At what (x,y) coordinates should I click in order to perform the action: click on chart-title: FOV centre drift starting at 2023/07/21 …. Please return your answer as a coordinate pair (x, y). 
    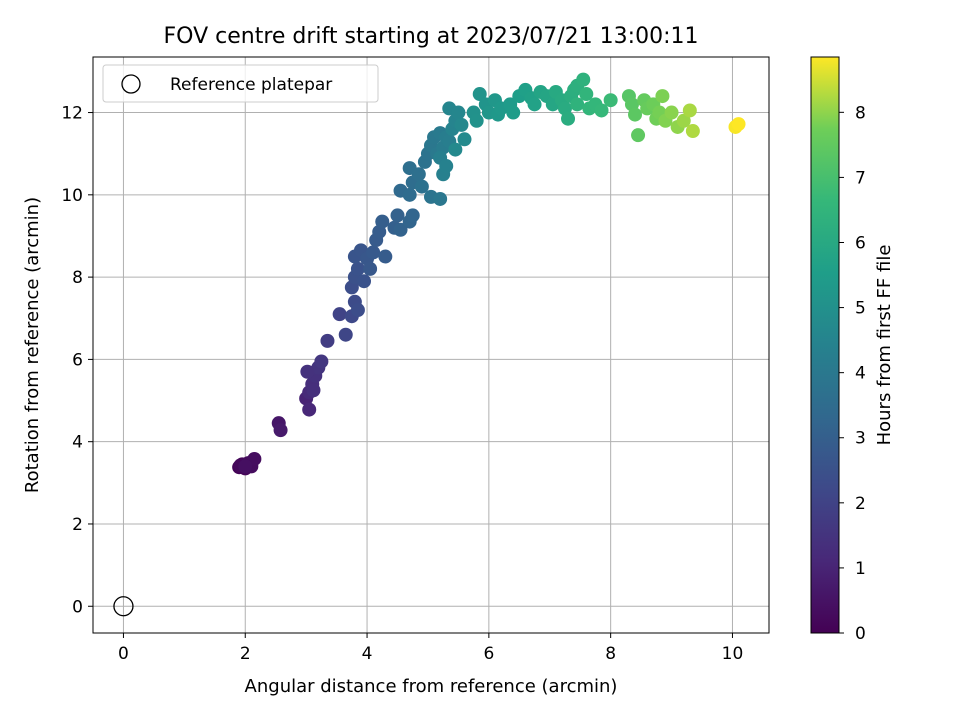
    Looking at the image, I should click on (431, 36).